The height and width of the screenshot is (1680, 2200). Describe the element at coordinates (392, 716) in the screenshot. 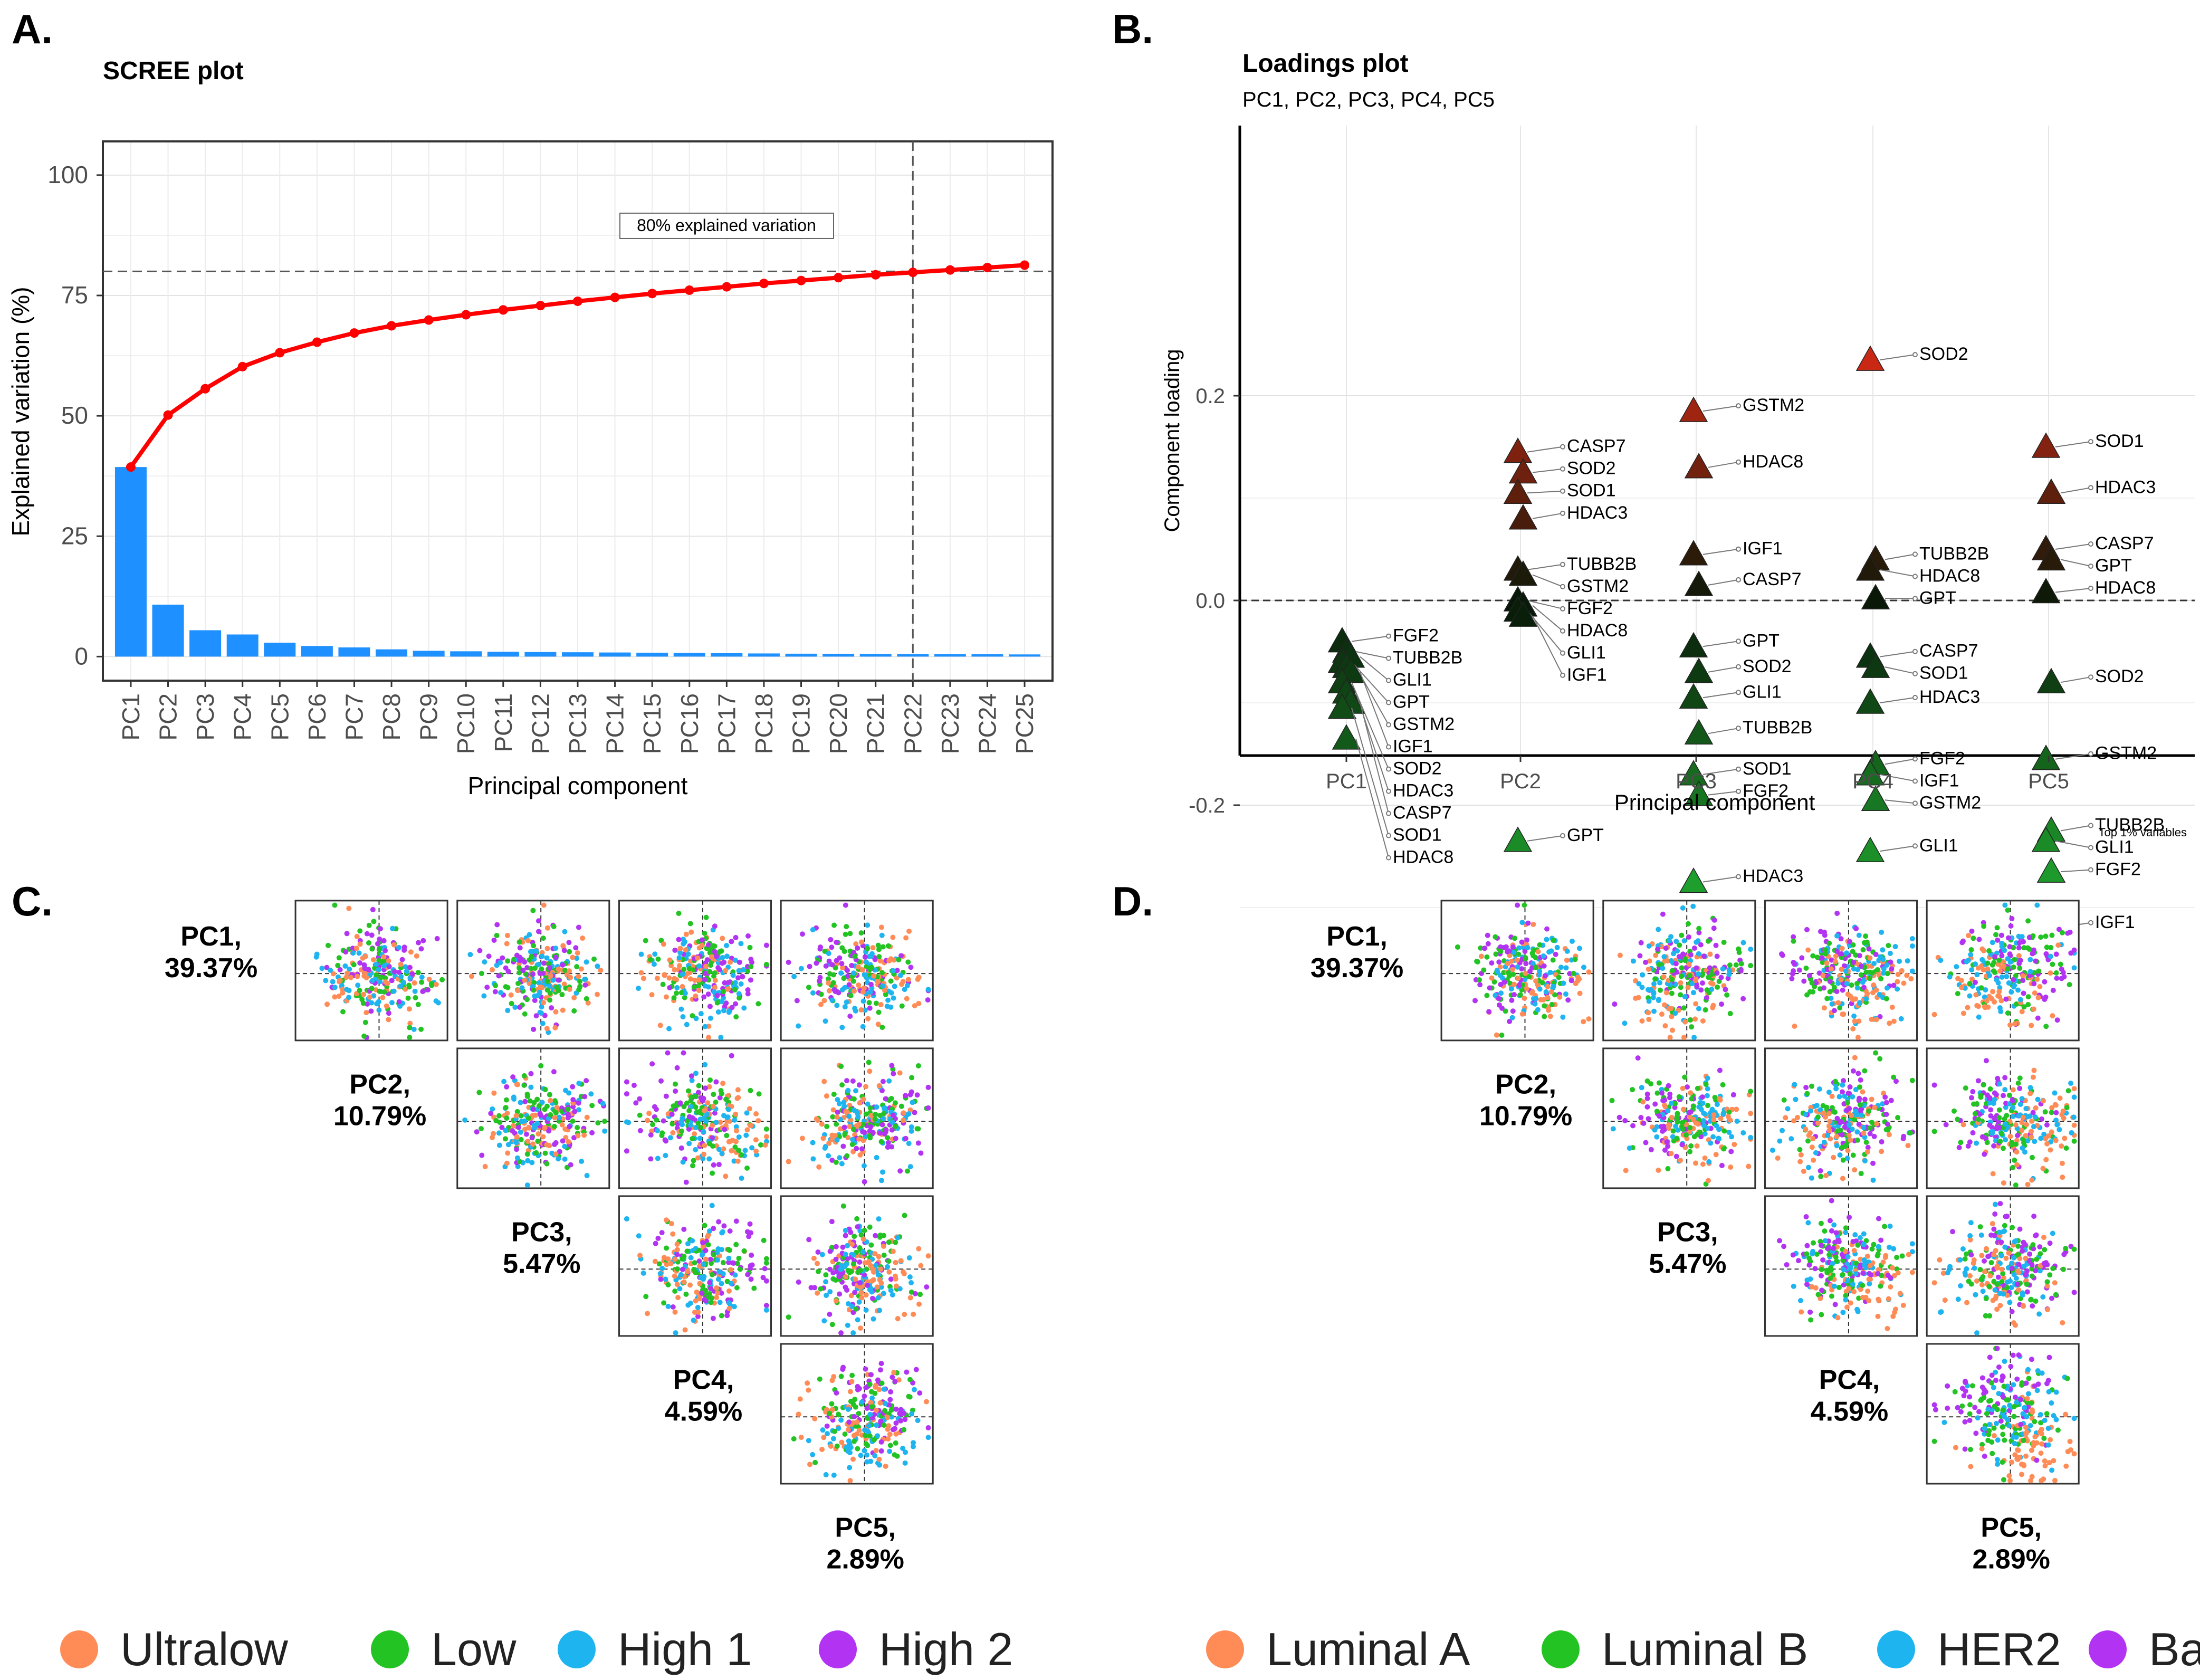

I see `scree-xtick-label: PC8` at that location.